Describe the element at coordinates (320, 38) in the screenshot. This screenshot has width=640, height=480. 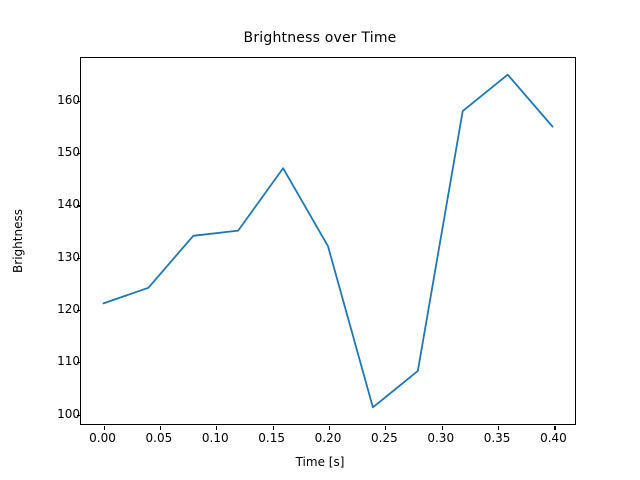
I see `chart-title: Brightness over Time` at that location.